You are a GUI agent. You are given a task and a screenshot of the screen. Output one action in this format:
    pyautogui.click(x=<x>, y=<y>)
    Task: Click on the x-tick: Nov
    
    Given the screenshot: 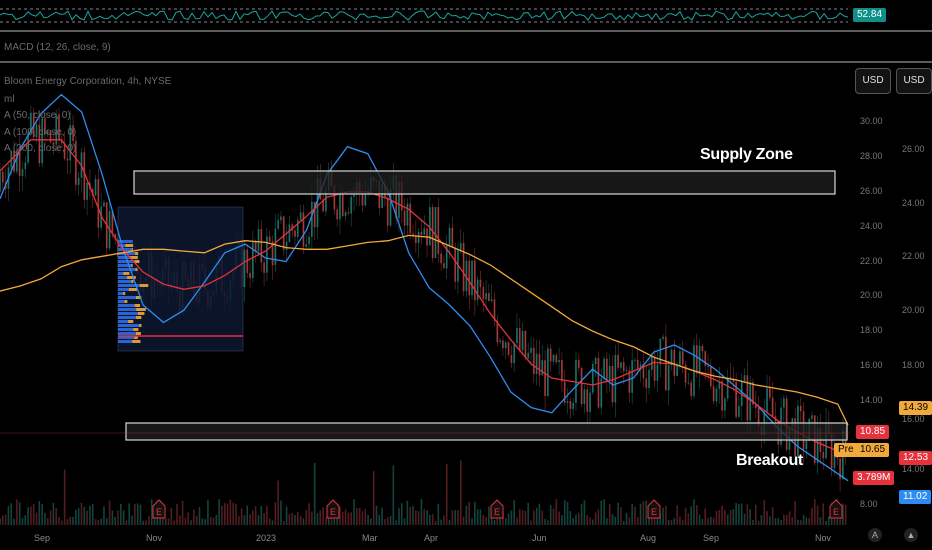 What is the action you would take?
    pyautogui.click(x=823, y=538)
    